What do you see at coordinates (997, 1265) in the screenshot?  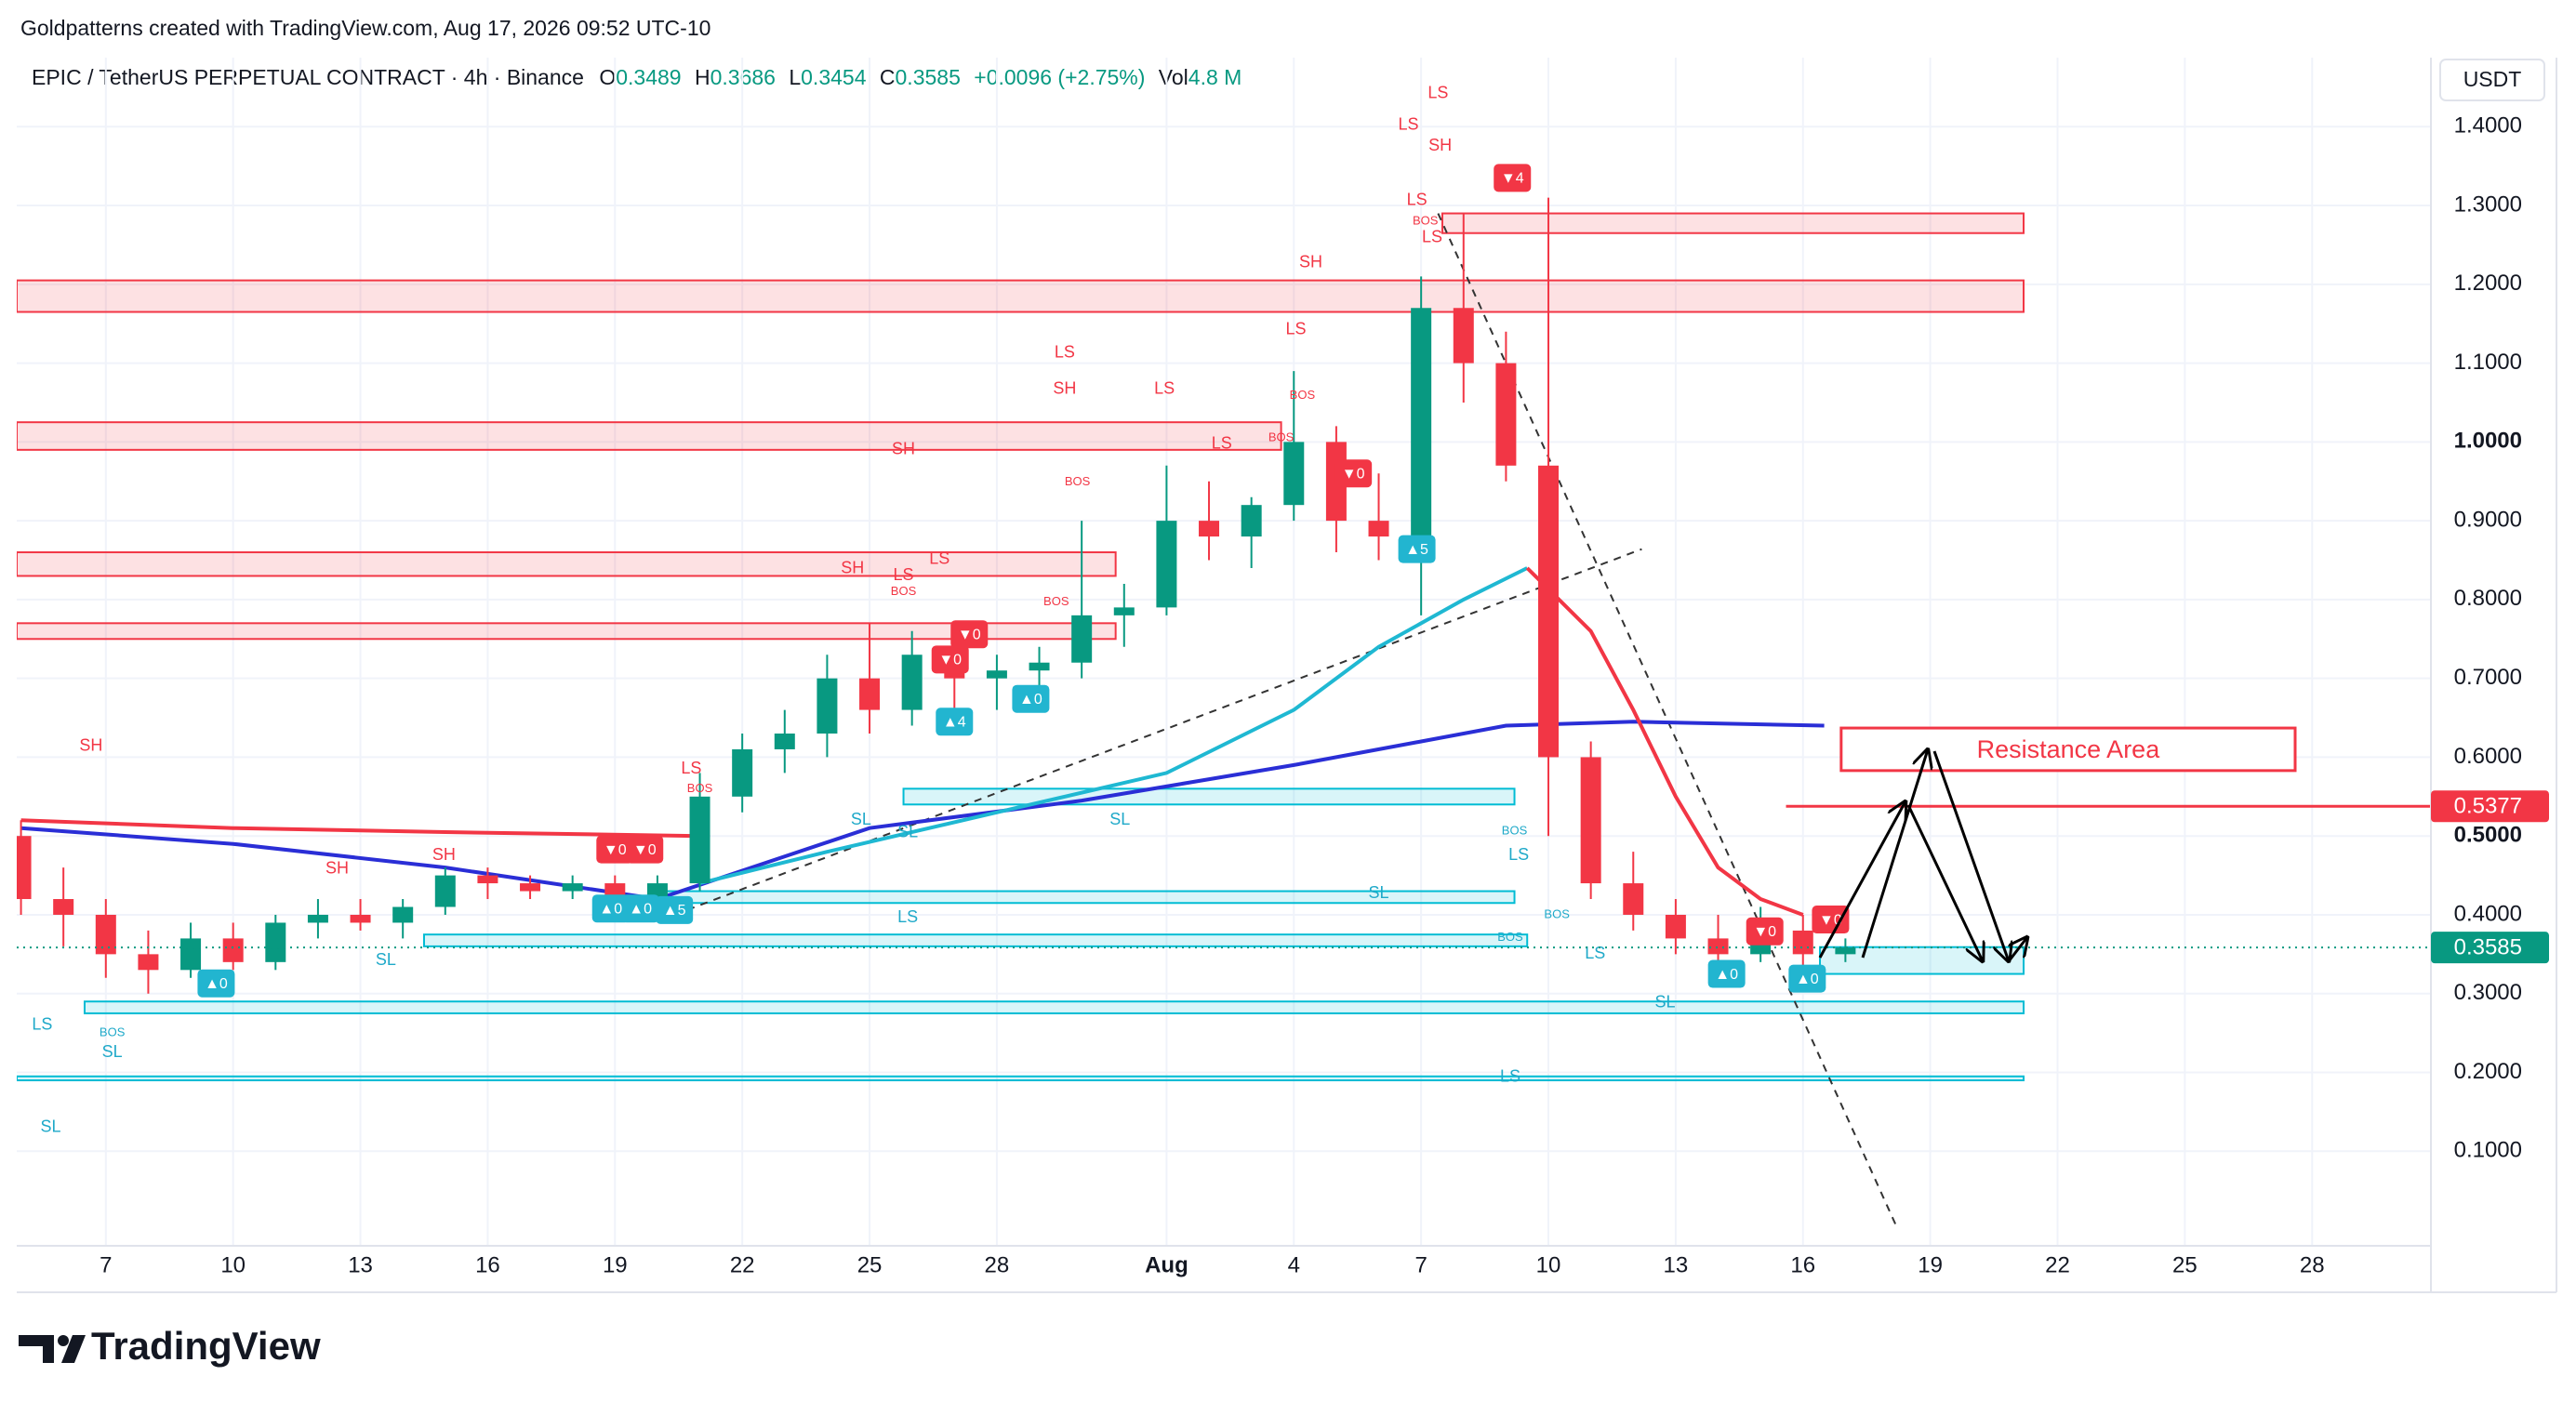 I see `x-tick-label: 28` at bounding box center [997, 1265].